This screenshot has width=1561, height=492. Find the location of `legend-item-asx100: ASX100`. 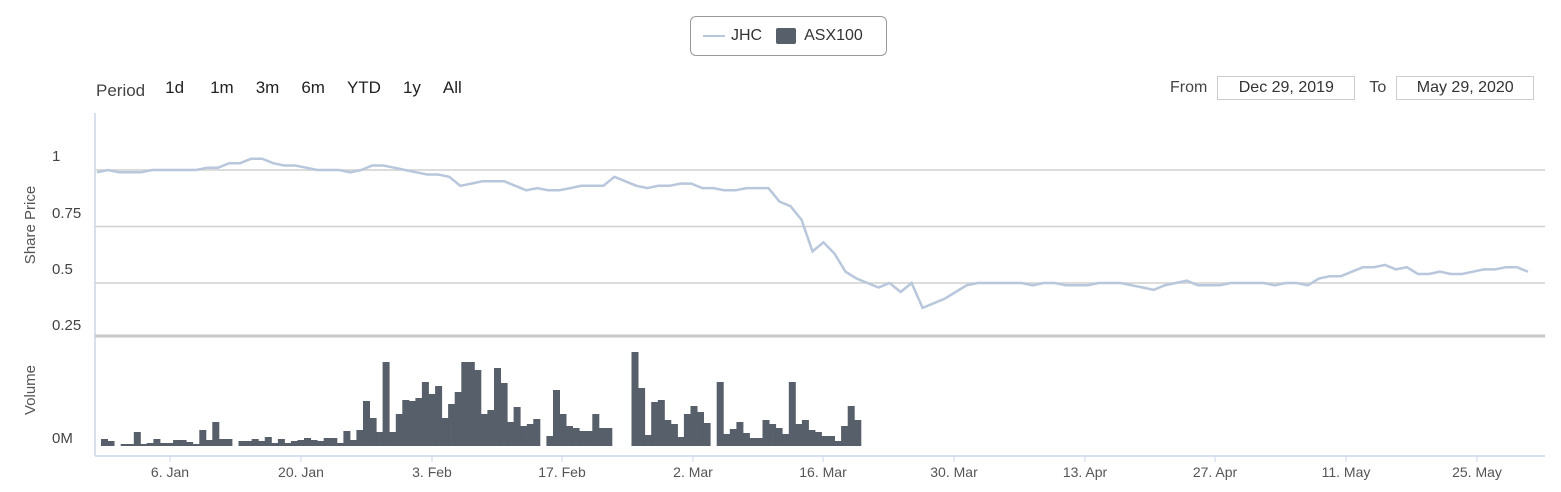

legend-item-asx100: ASX100 is located at coordinates (819, 36).